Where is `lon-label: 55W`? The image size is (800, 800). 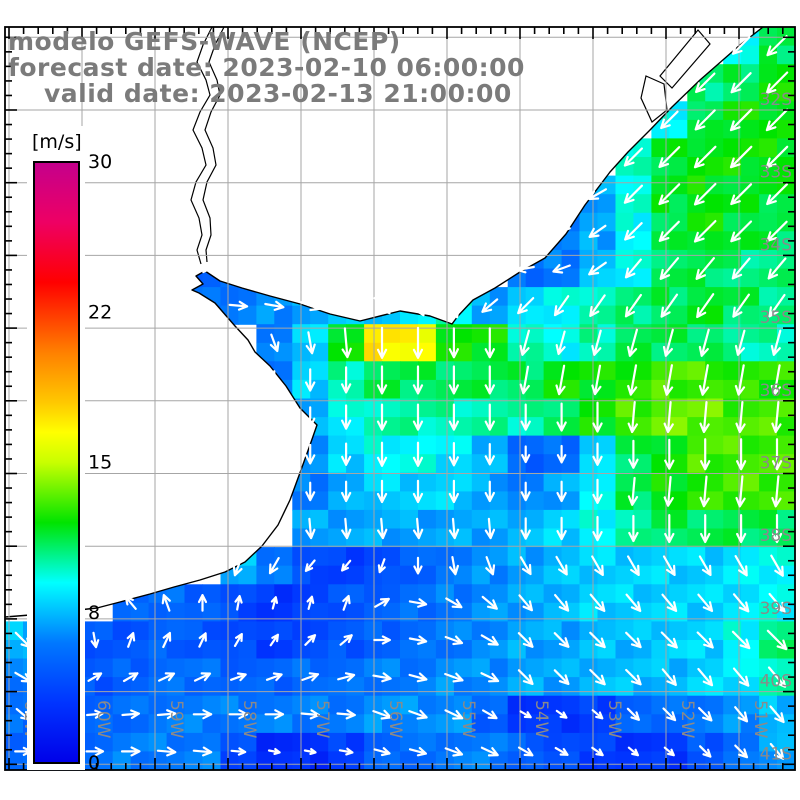 lon-label: 55W is located at coordinates (468, 719).